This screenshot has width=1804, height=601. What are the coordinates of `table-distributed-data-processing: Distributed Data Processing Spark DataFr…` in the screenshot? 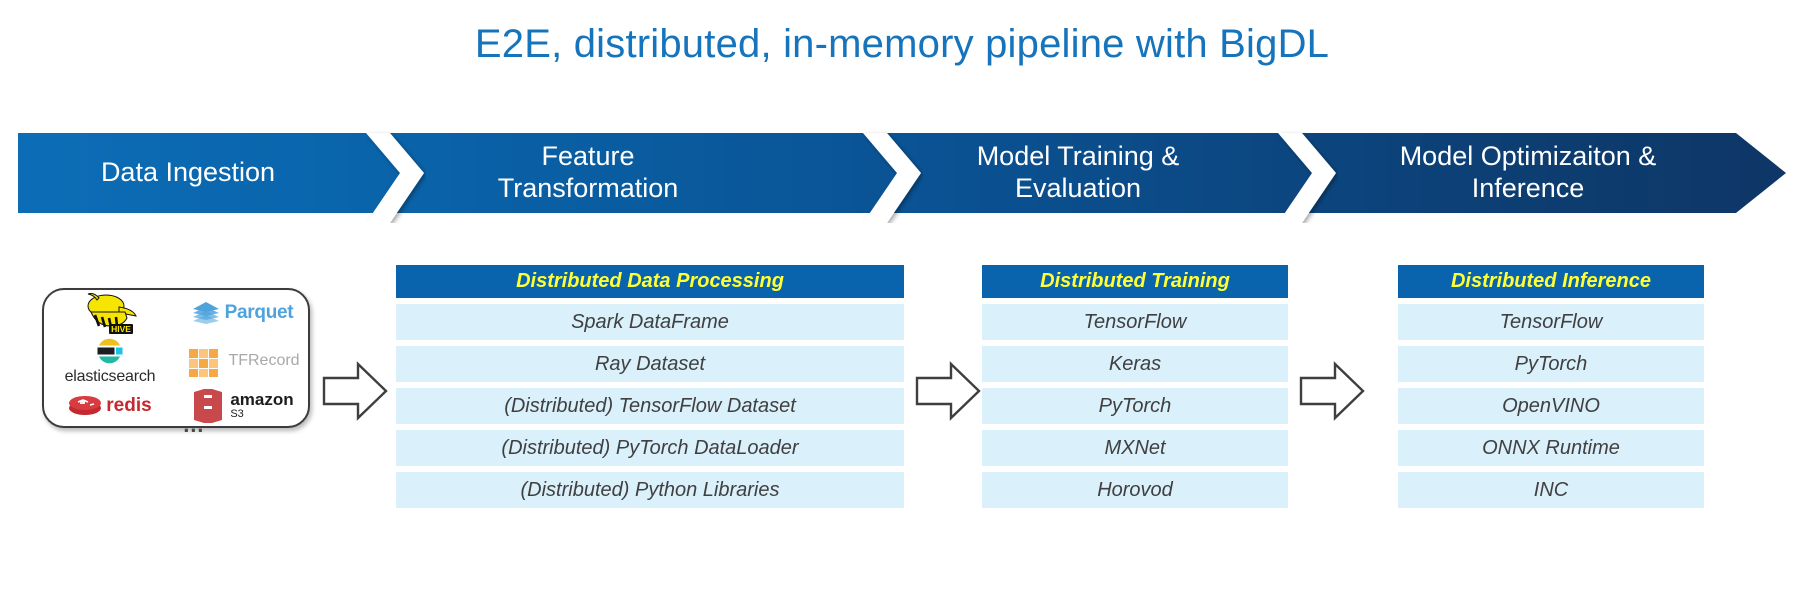 It's located at (650, 386).